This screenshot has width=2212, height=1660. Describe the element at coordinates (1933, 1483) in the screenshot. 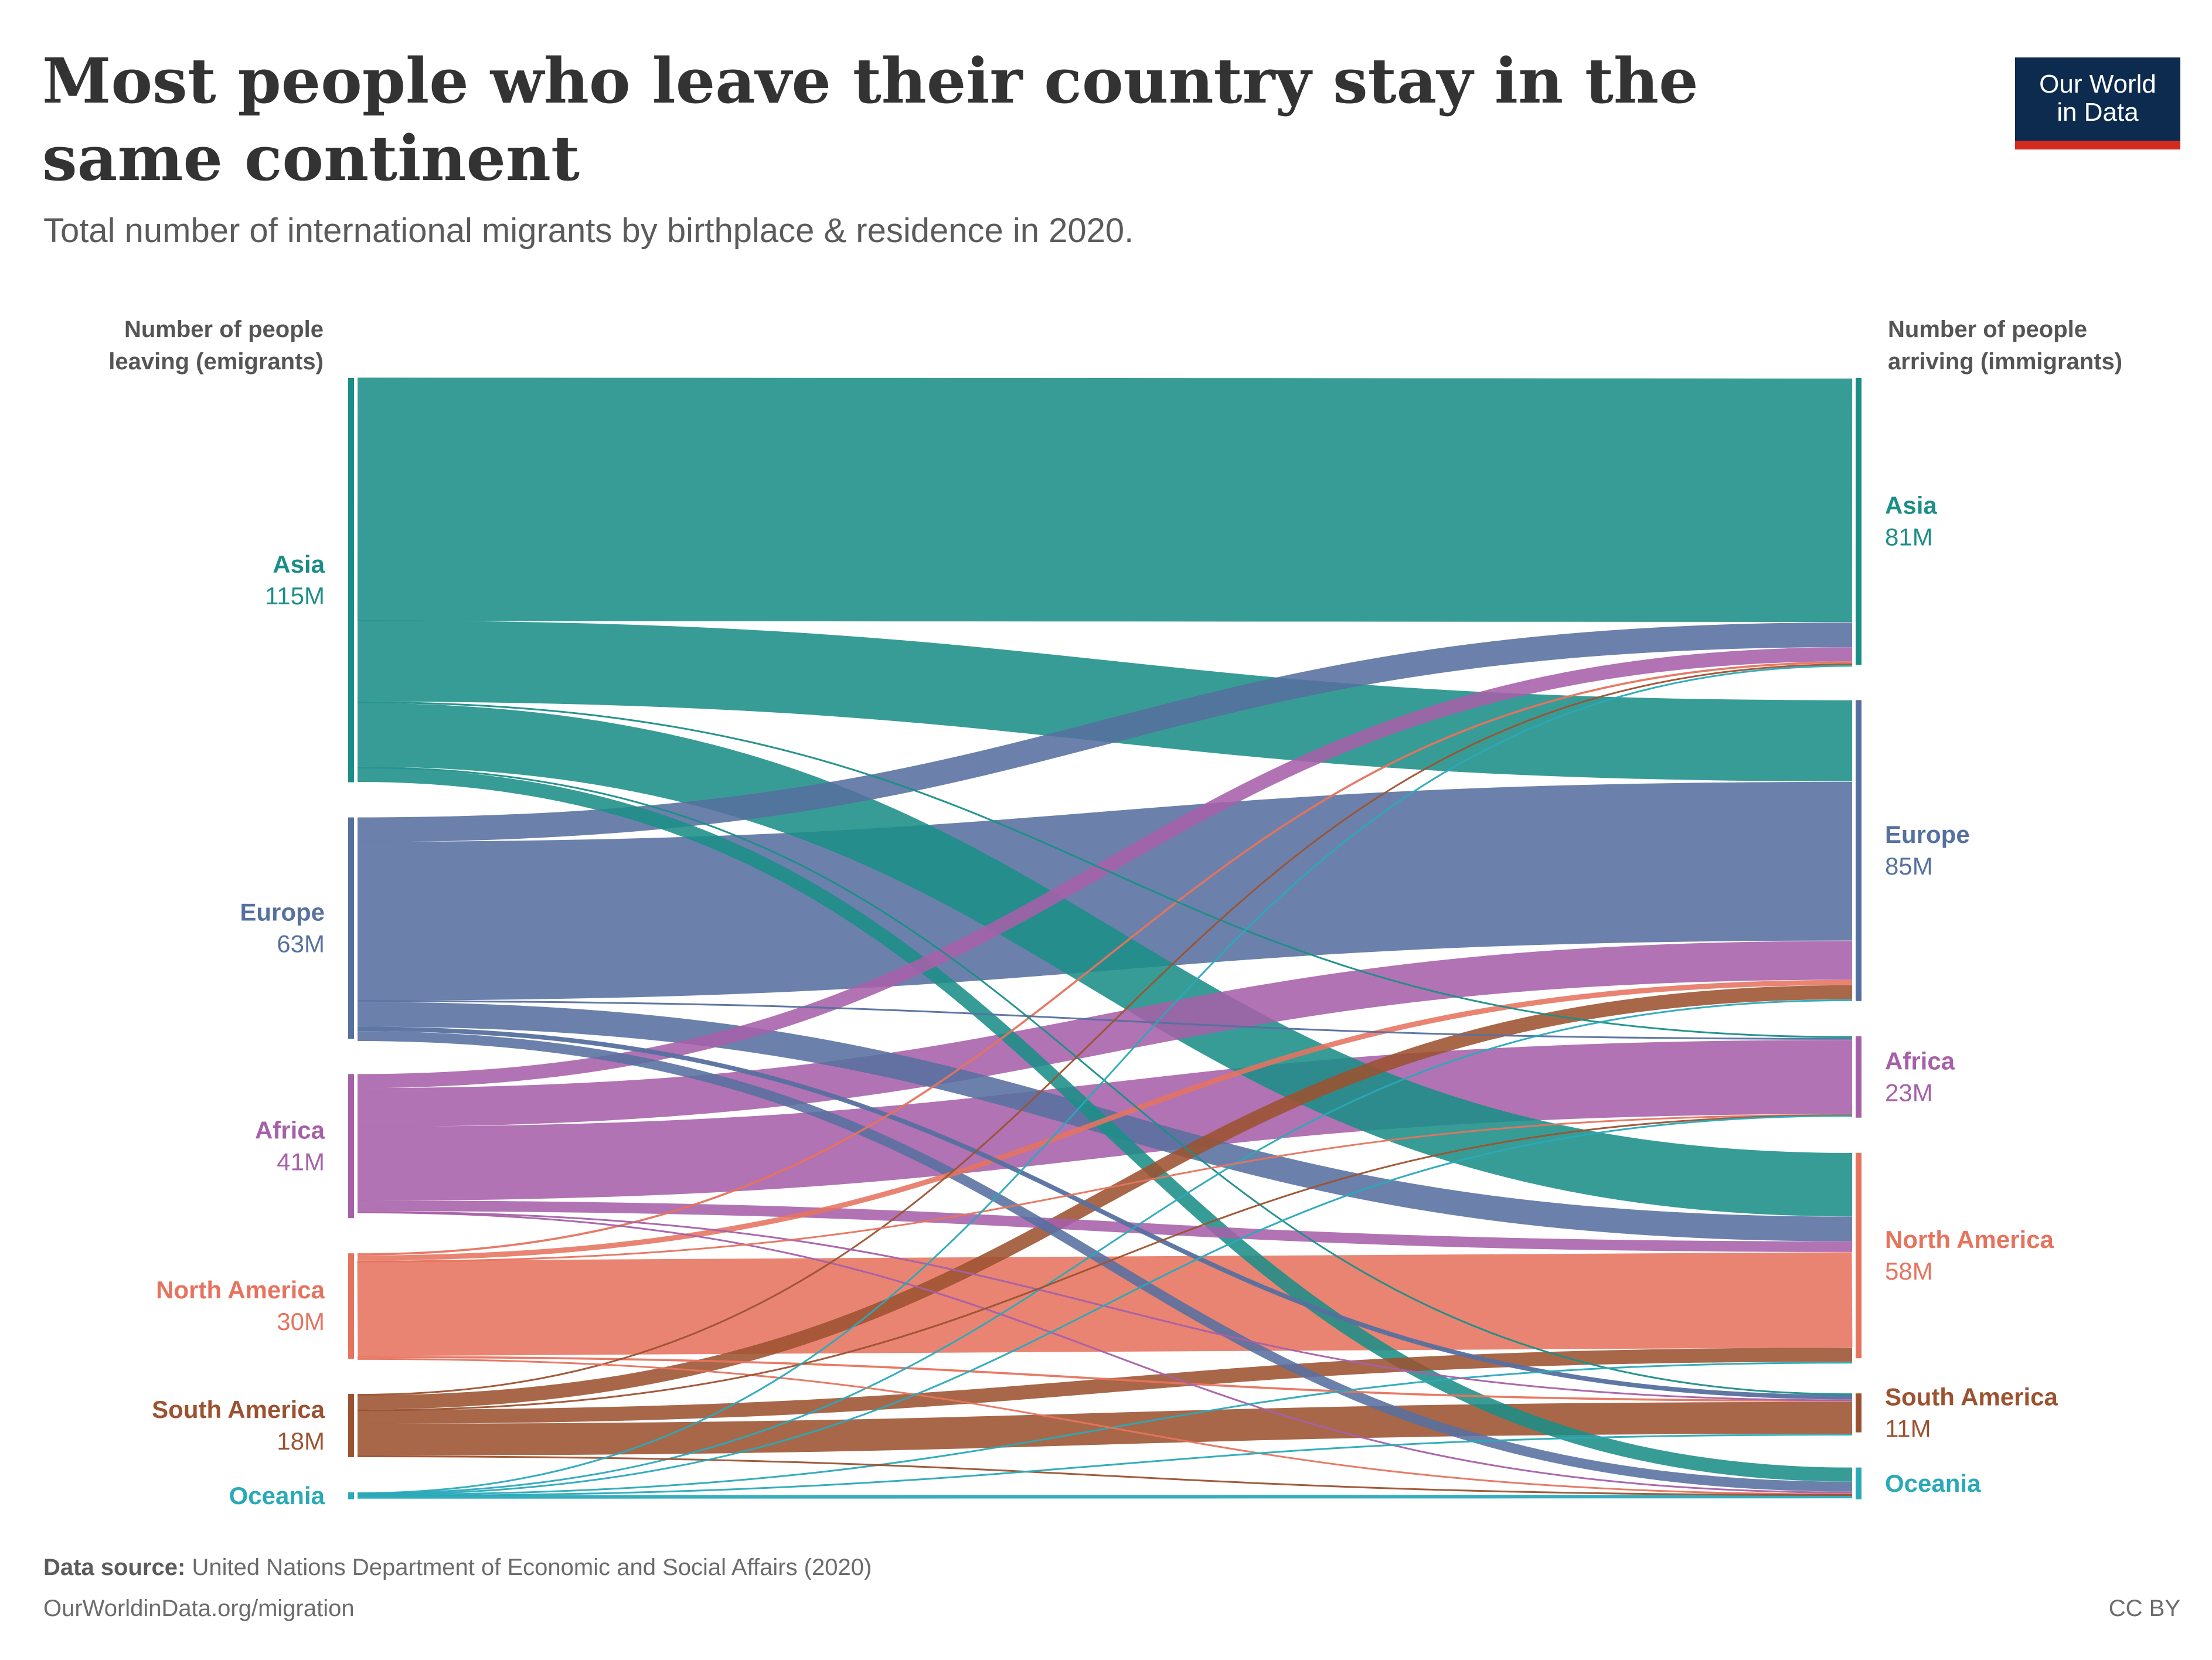

I see `right-node-name-oceania: Oceania` at that location.